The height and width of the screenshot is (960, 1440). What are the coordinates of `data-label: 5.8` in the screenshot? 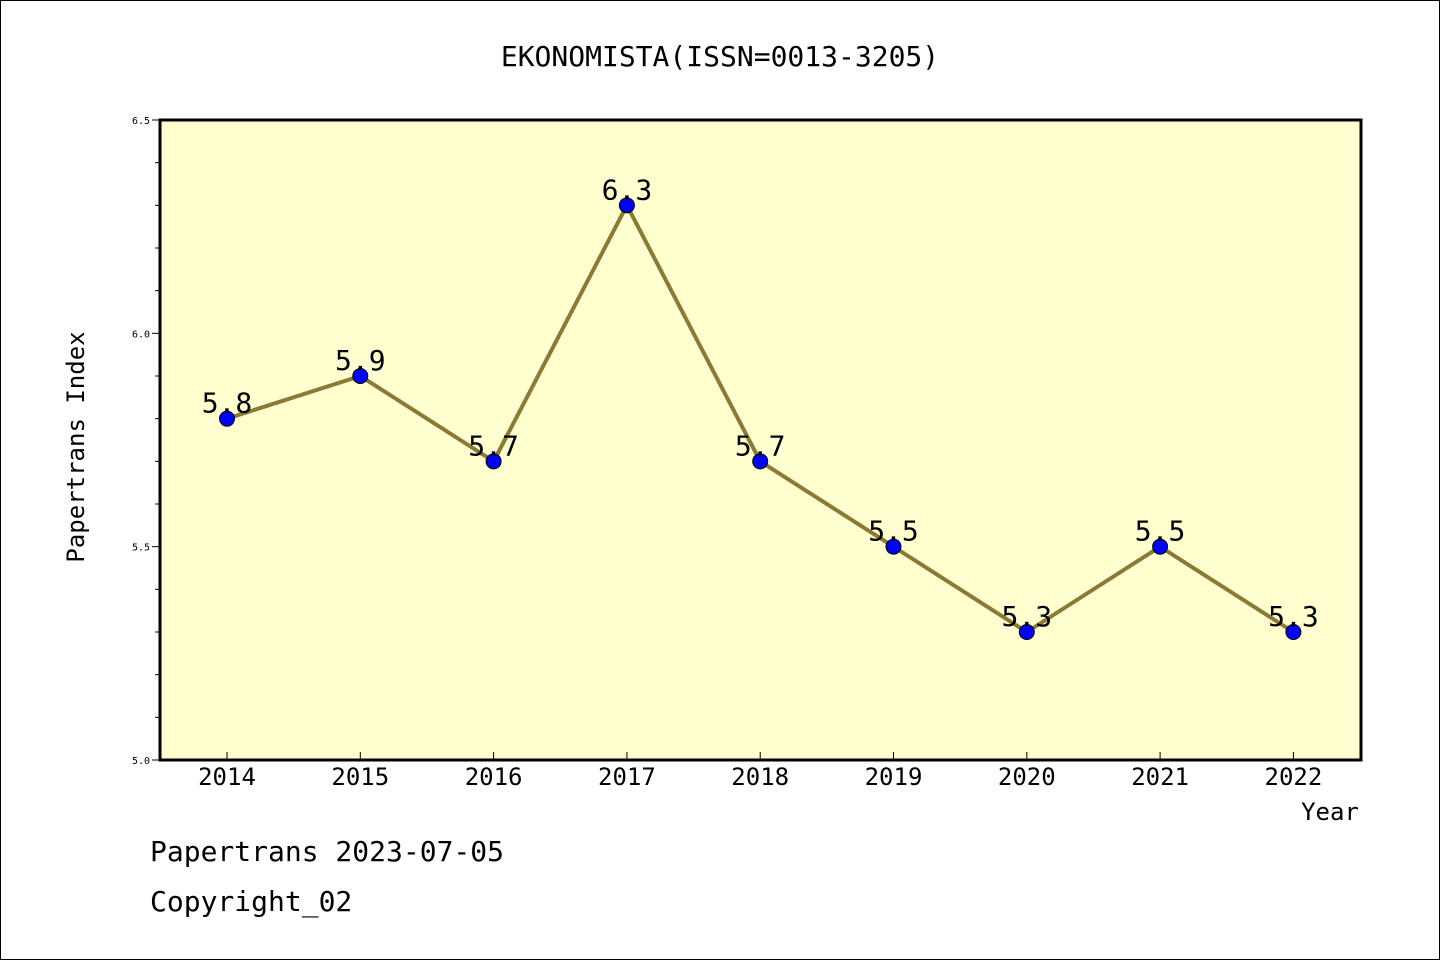 It's located at (227, 403).